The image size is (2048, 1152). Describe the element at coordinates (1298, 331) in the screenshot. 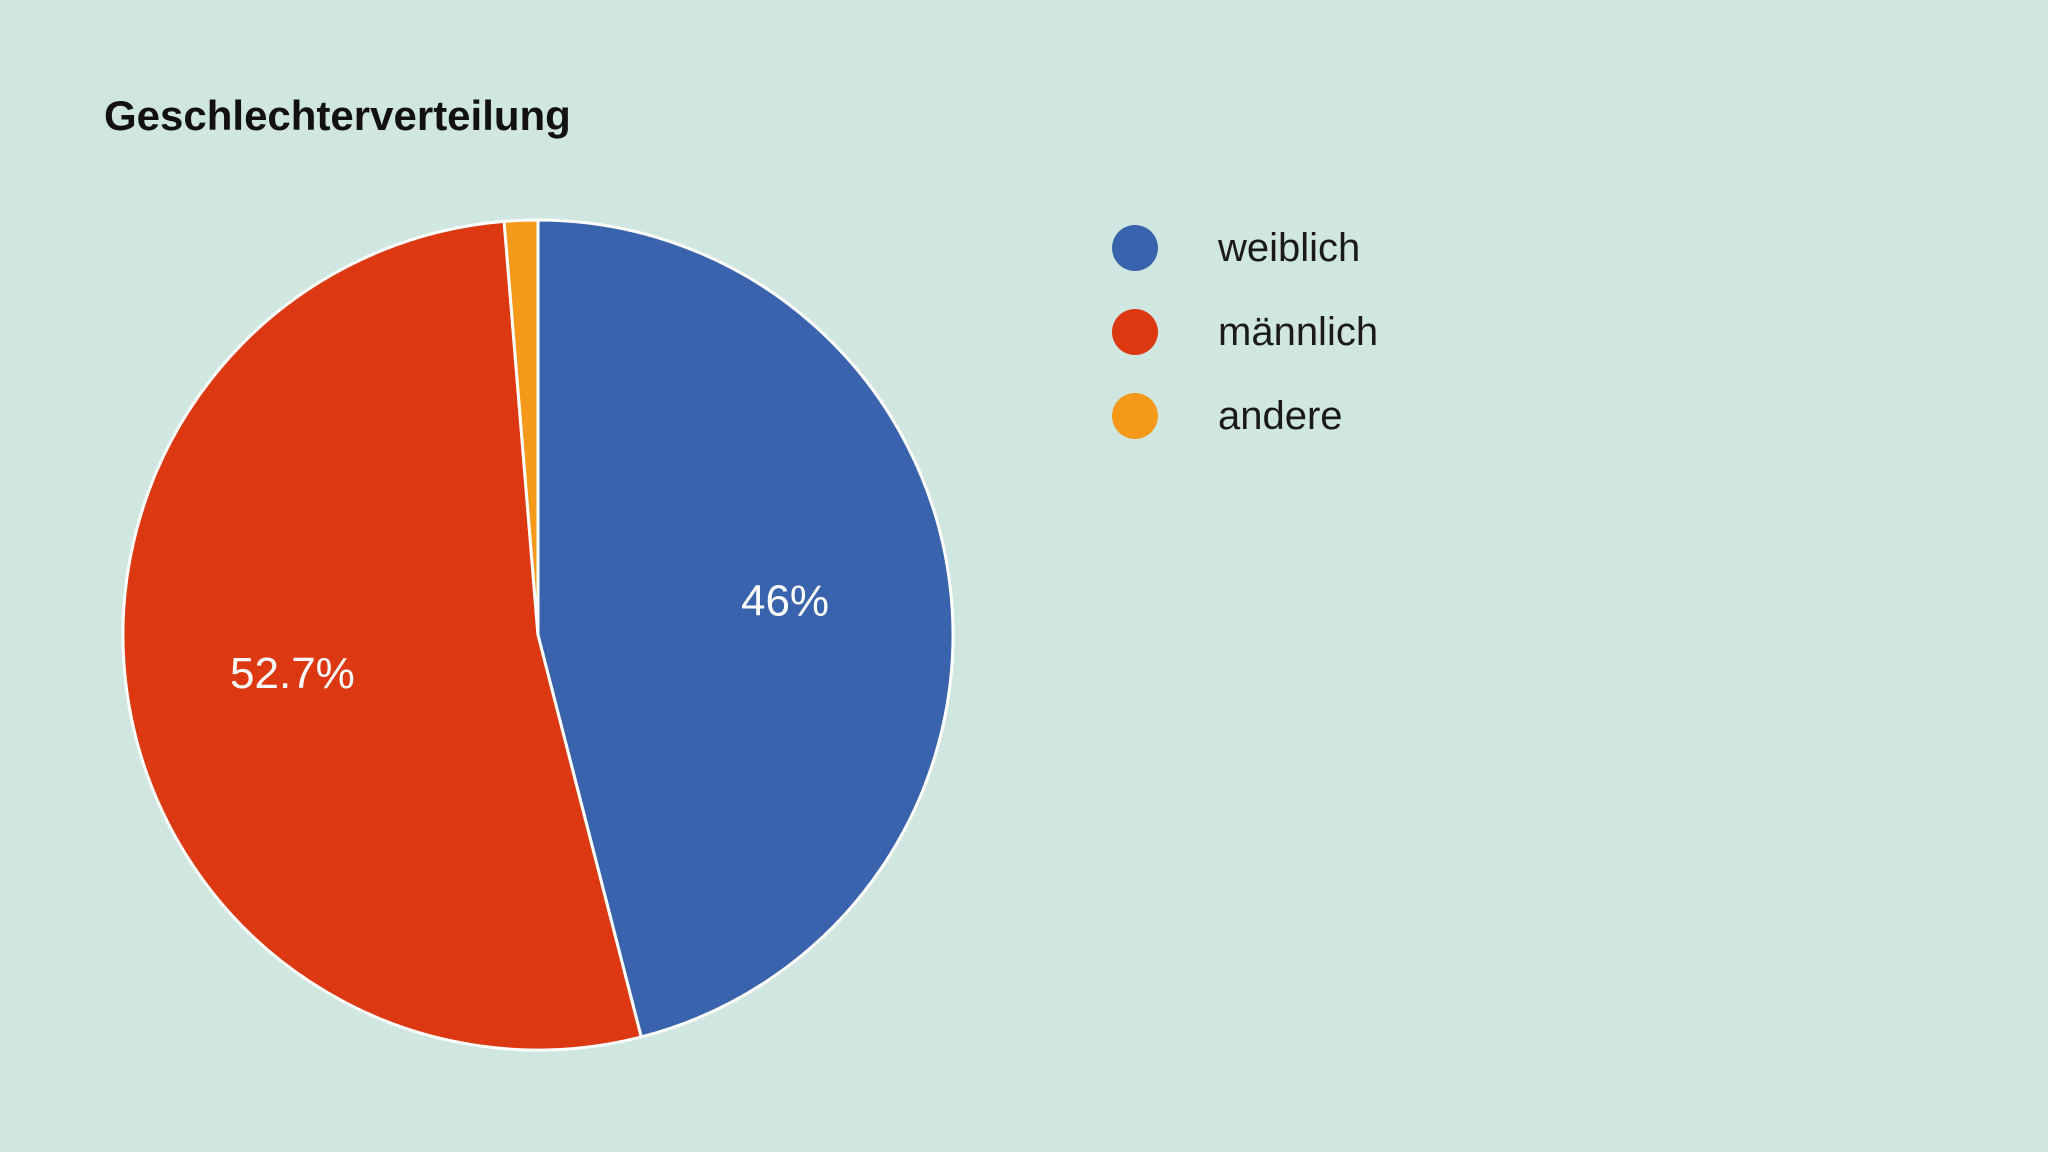

I see `legend-label: männlich` at that location.